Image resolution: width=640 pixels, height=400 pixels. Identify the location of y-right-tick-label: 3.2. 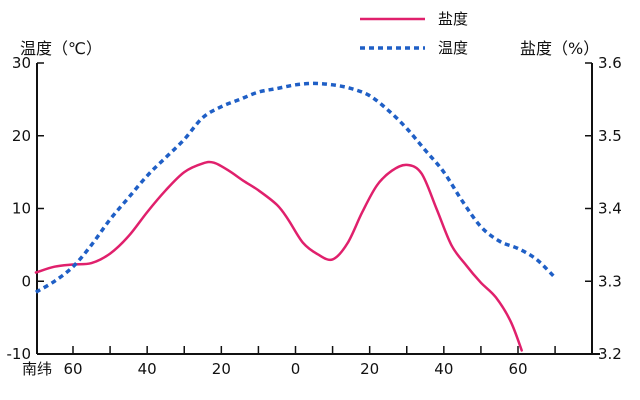
(610, 354).